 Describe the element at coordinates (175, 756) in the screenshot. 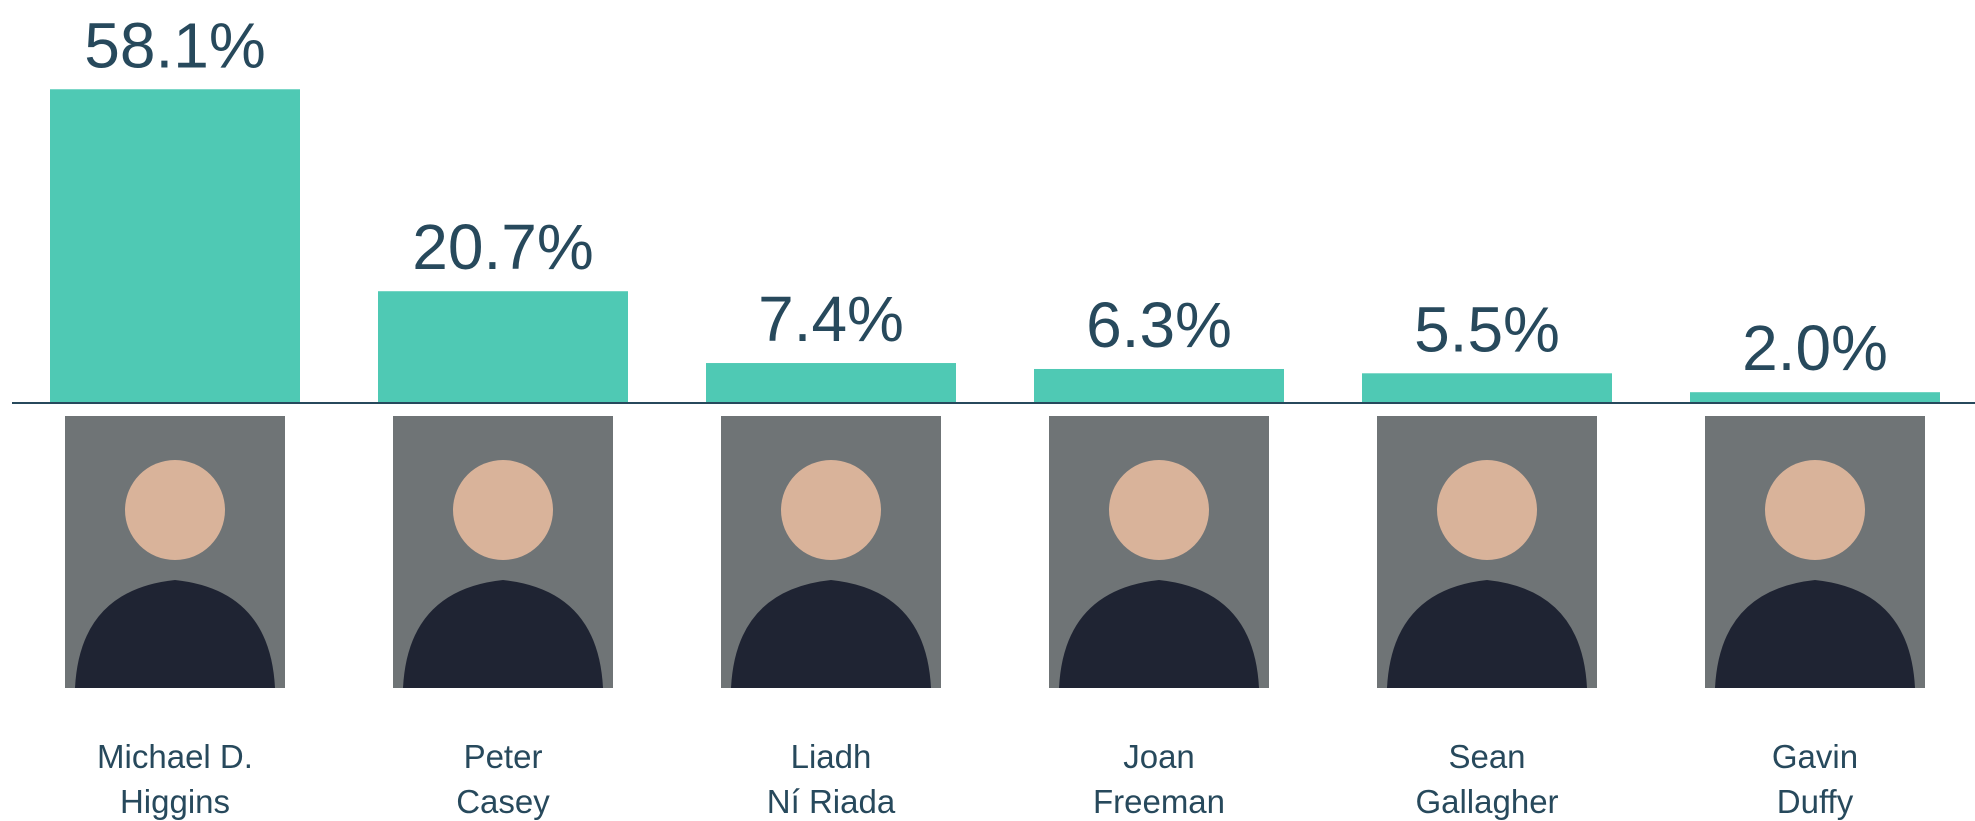

I see `candidate-name: Michael D.` at that location.